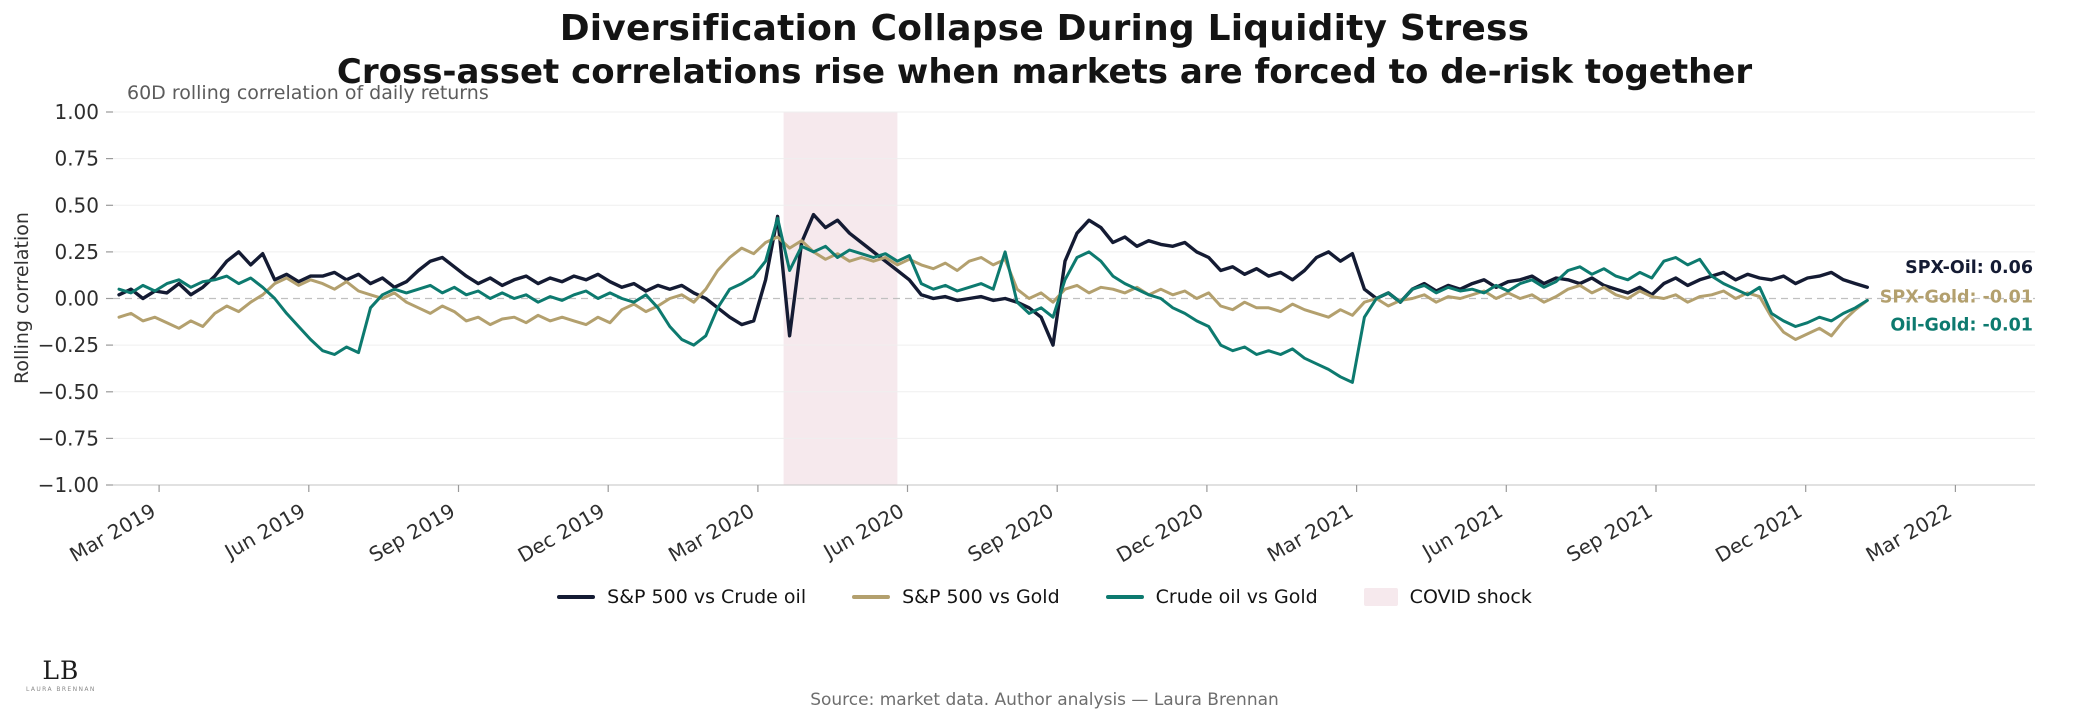 The image size is (2089, 720). What do you see at coordinates (711, 533) in the screenshot?
I see `x-tick-label: Mar 2020` at bounding box center [711, 533].